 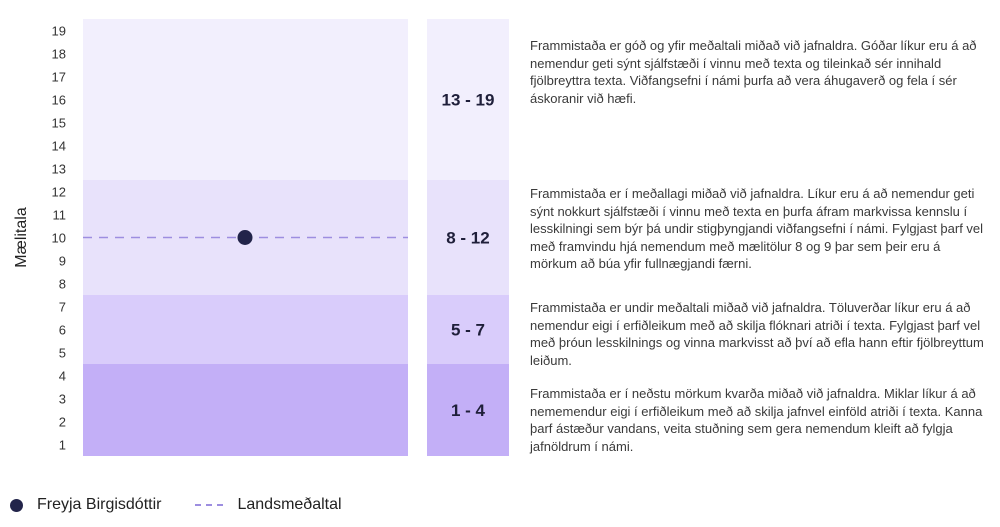 What do you see at coordinates (59, 100) in the screenshot?
I see `y-tick-label: 16` at bounding box center [59, 100].